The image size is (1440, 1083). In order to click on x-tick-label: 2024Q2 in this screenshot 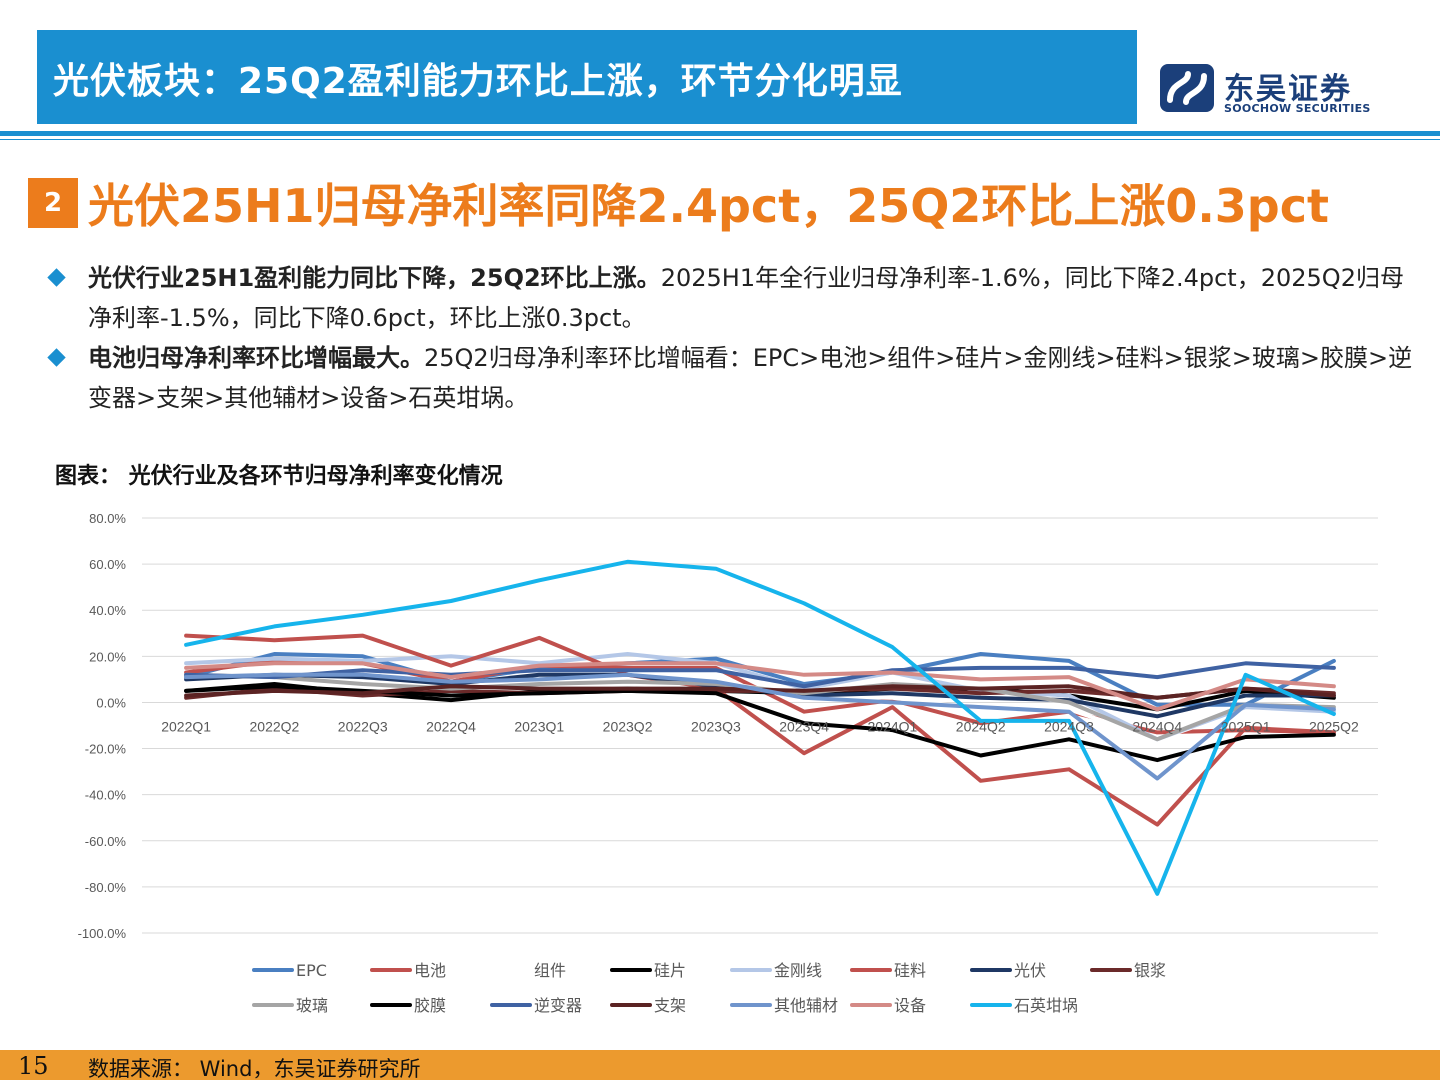, I will do `click(981, 726)`.